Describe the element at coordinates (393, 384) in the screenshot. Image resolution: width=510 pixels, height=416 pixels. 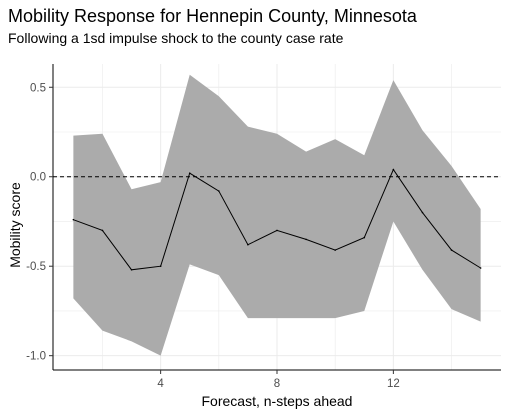
I see `x-tick-label: 12` at that location.